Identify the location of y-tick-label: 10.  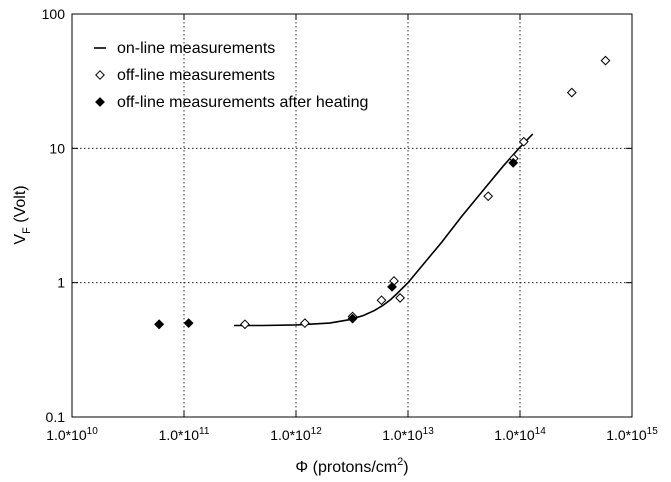
(57, 148).